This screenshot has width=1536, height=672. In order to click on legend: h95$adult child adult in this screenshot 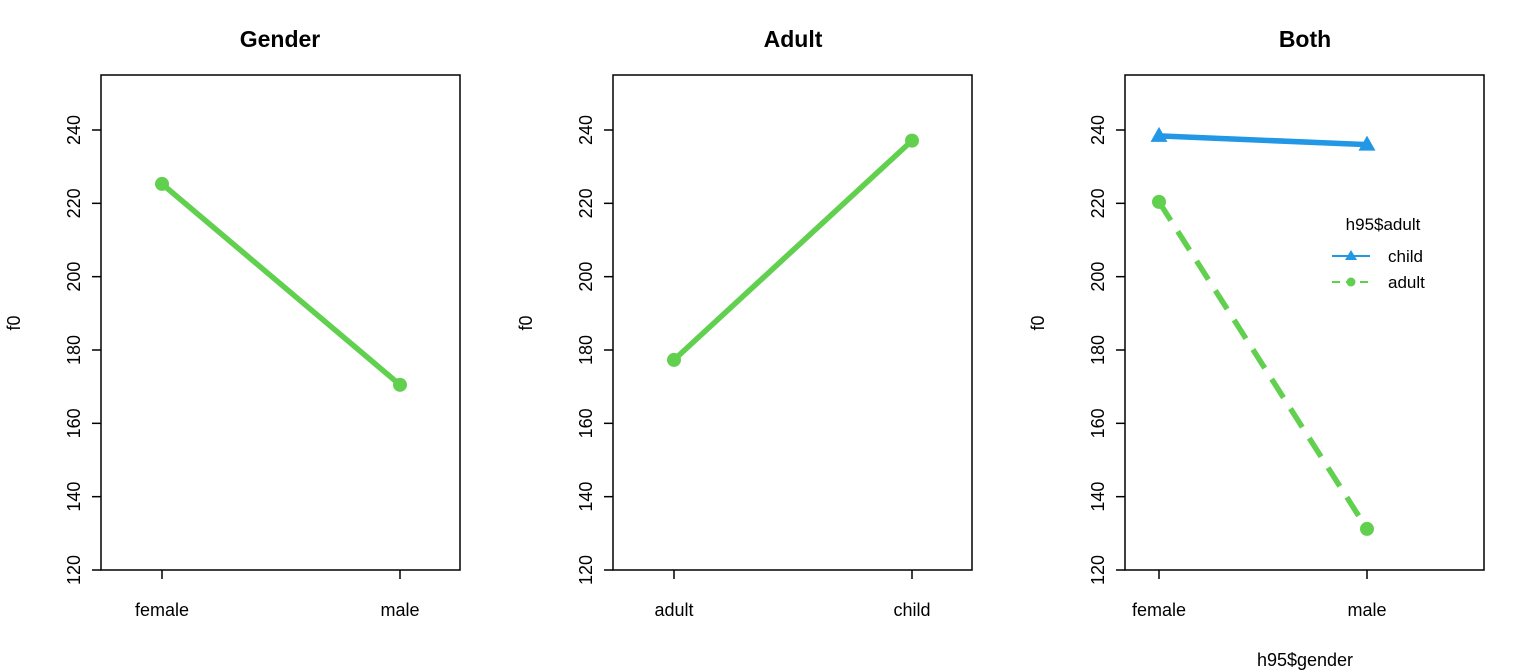, I will do `click(1378, 253)`.